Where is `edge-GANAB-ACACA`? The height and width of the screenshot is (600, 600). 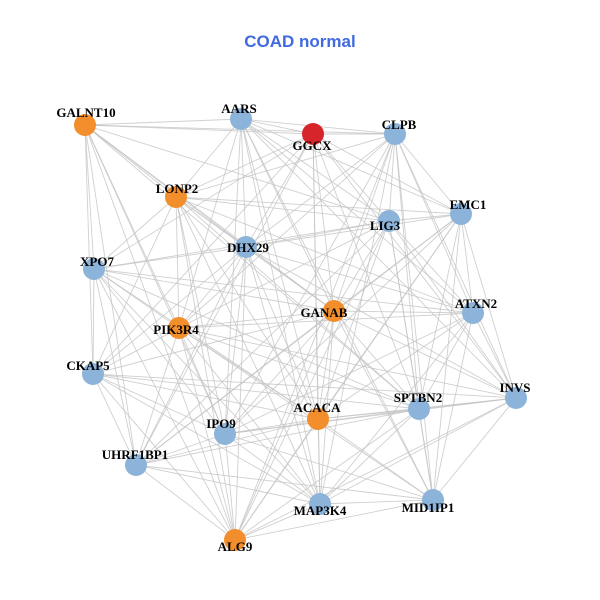
edge-GANAB-ACACA is located at coordinates (326, 365).